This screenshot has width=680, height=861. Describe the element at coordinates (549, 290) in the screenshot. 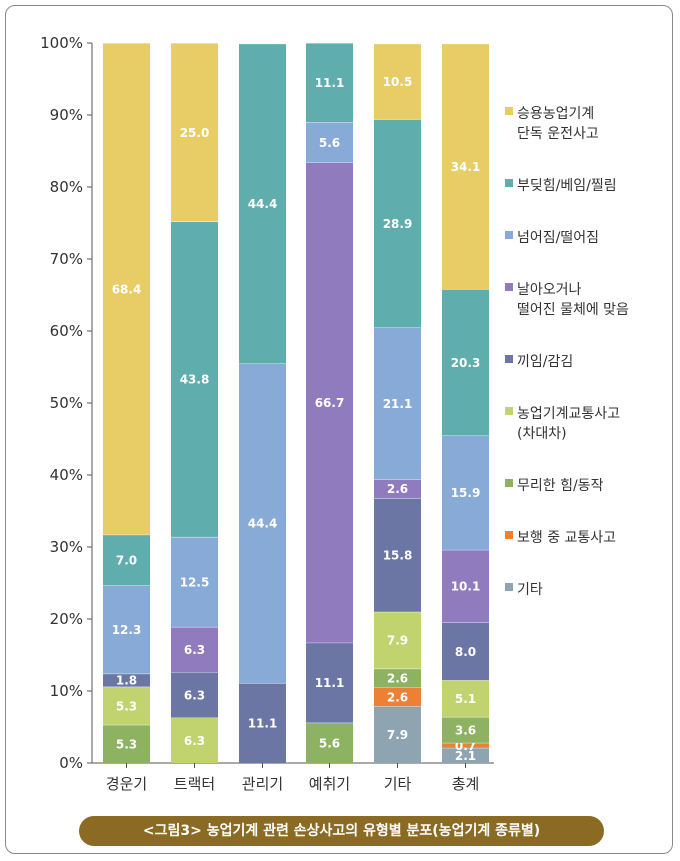

I see `legend-label: 날아오거나` at that location.